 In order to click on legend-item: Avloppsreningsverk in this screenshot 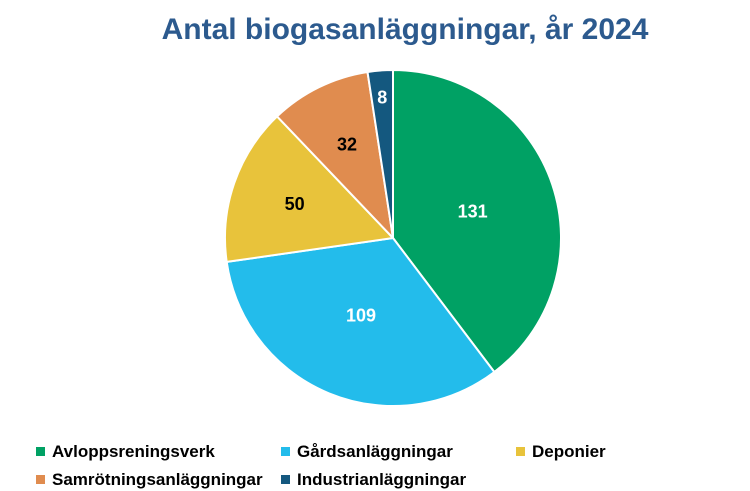, I will do `click(158, 451)`.